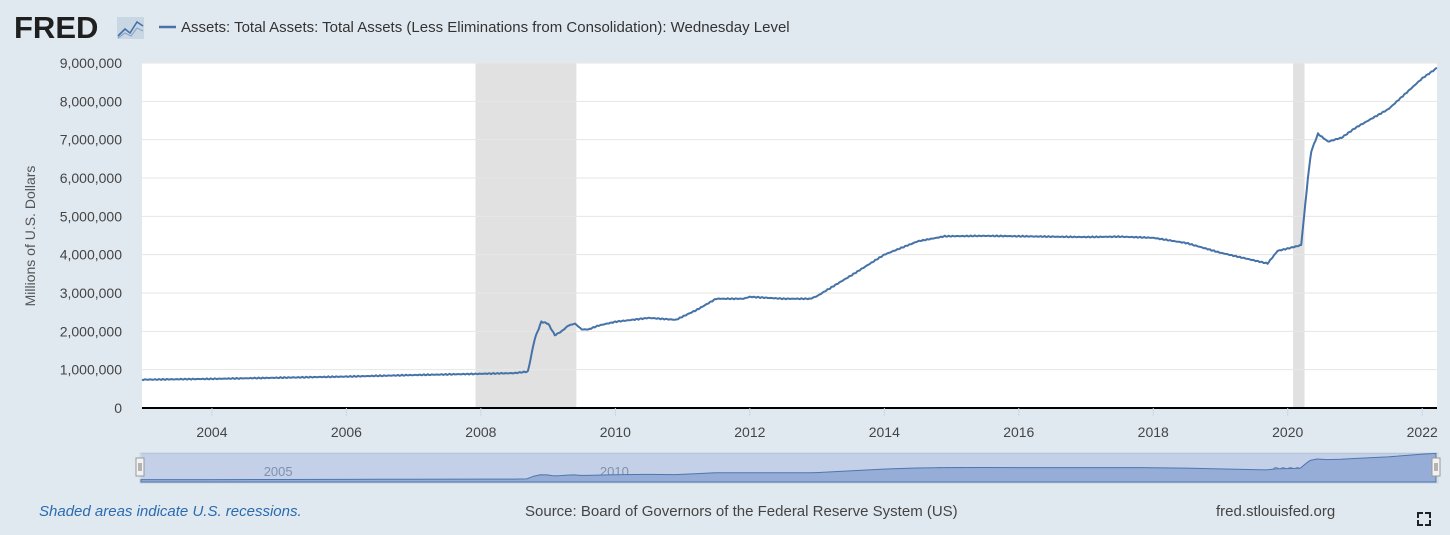  I want to click on y-tick-label: 4,000,000, so click(91, 255).